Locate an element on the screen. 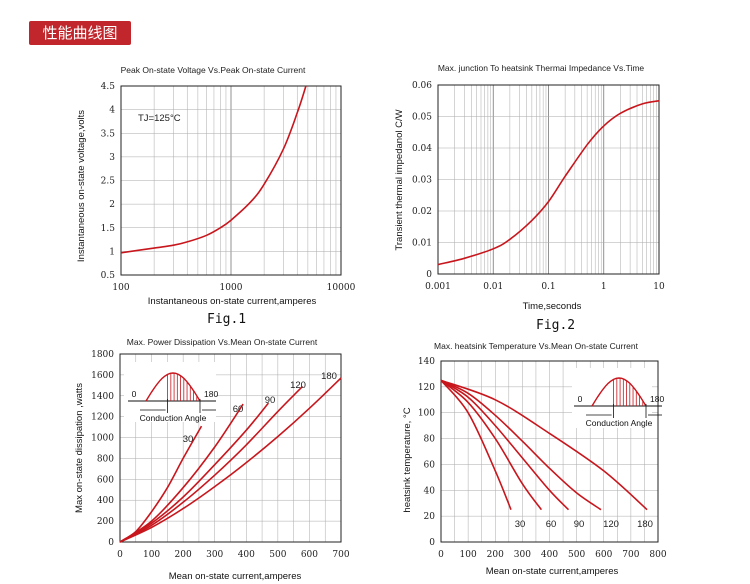 The height and width of the screenshot is (584, 750). x-axis-label: Time,seconds is located at coordinates (552, 306).